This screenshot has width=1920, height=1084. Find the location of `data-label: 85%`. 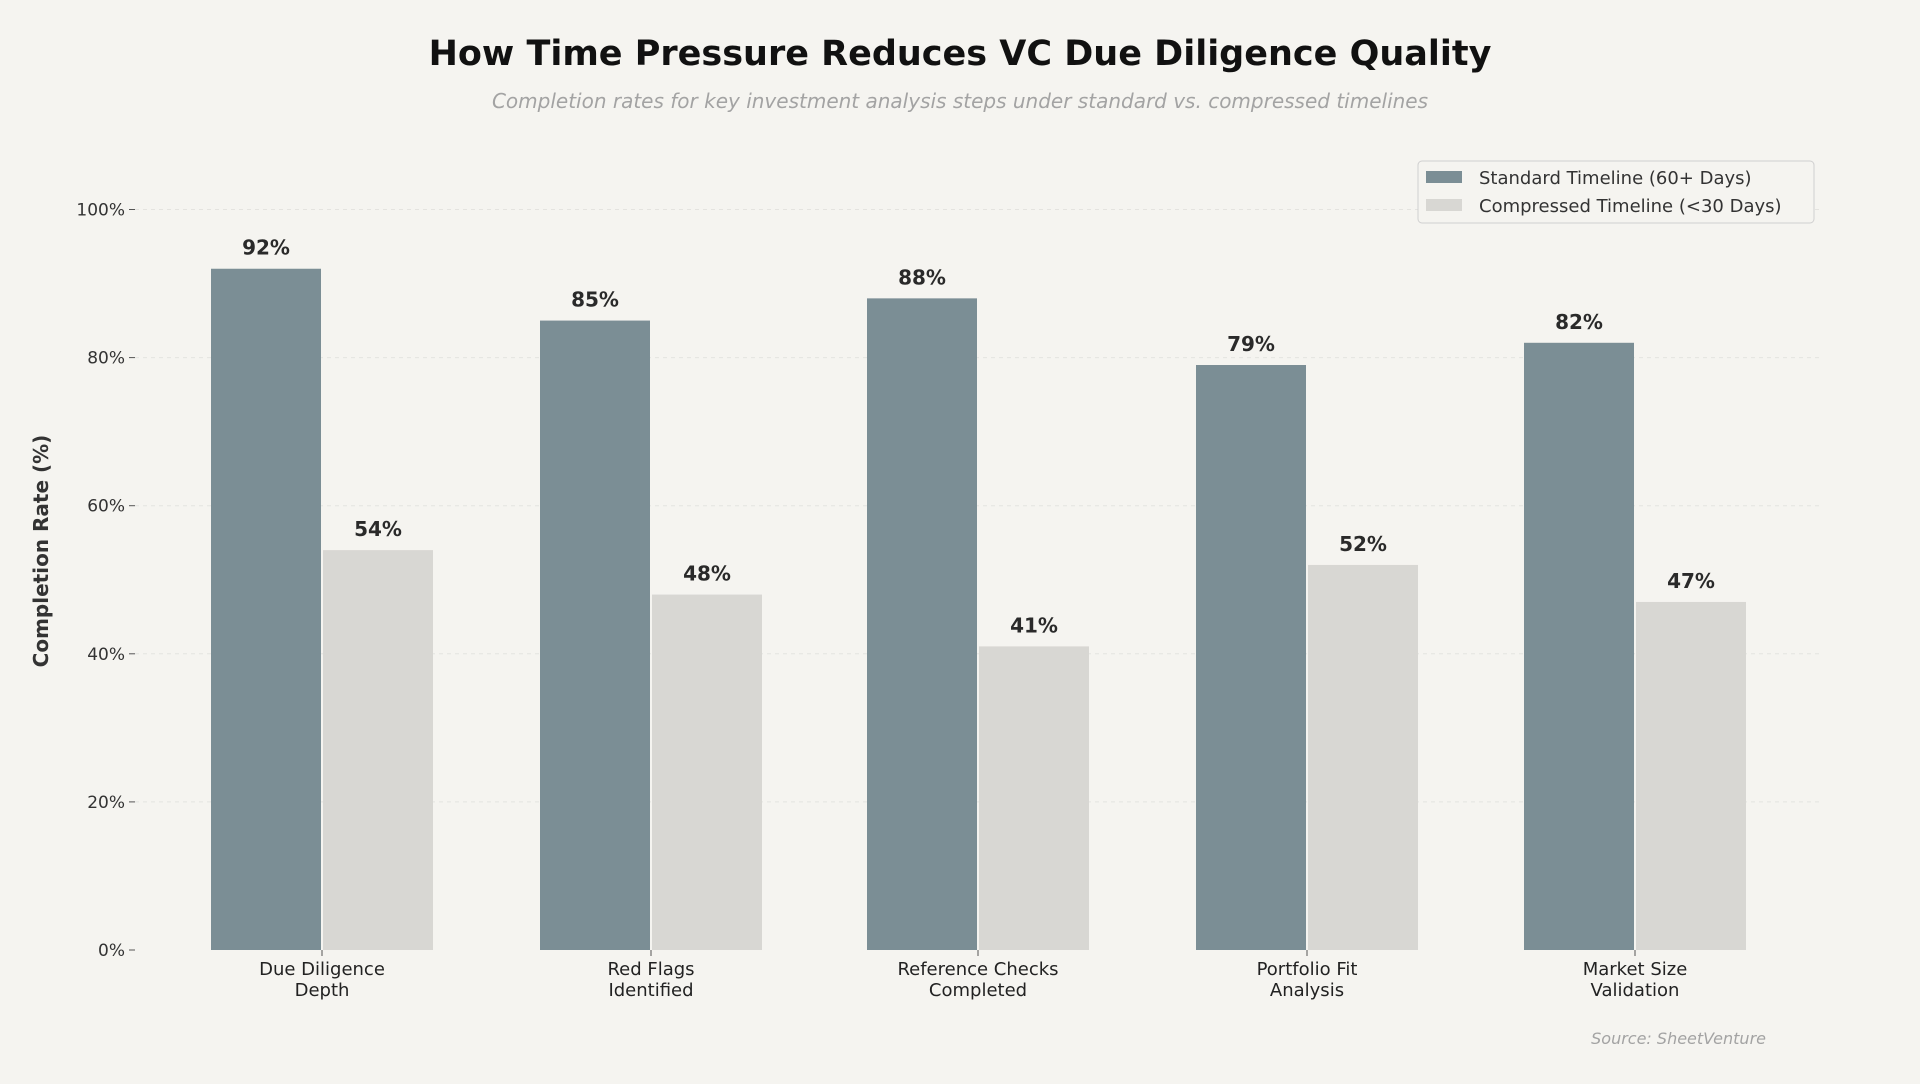

data-label: 85% is located at coordinates (595, 300).